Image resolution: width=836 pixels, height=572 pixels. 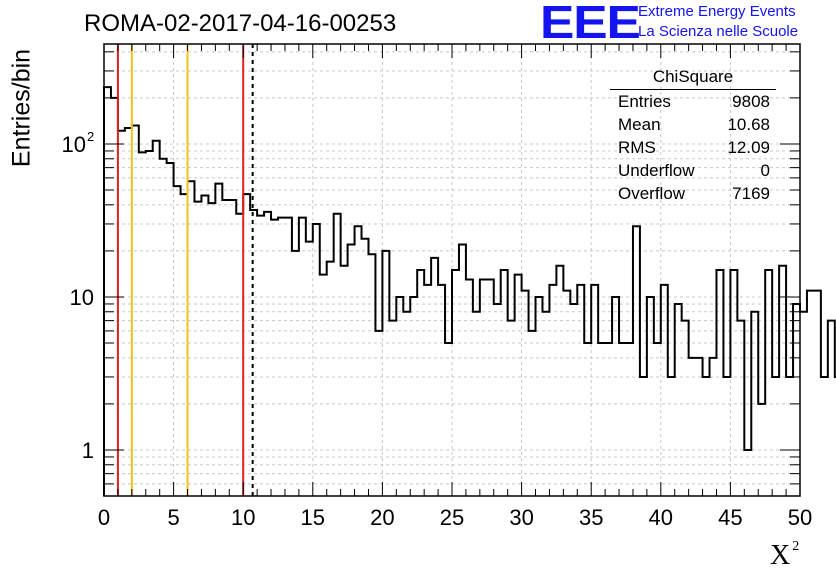 What do you see at coordinates (765, 170) in the screenshot?
I see `stats-value: 0` at bounding box center [765, 170].